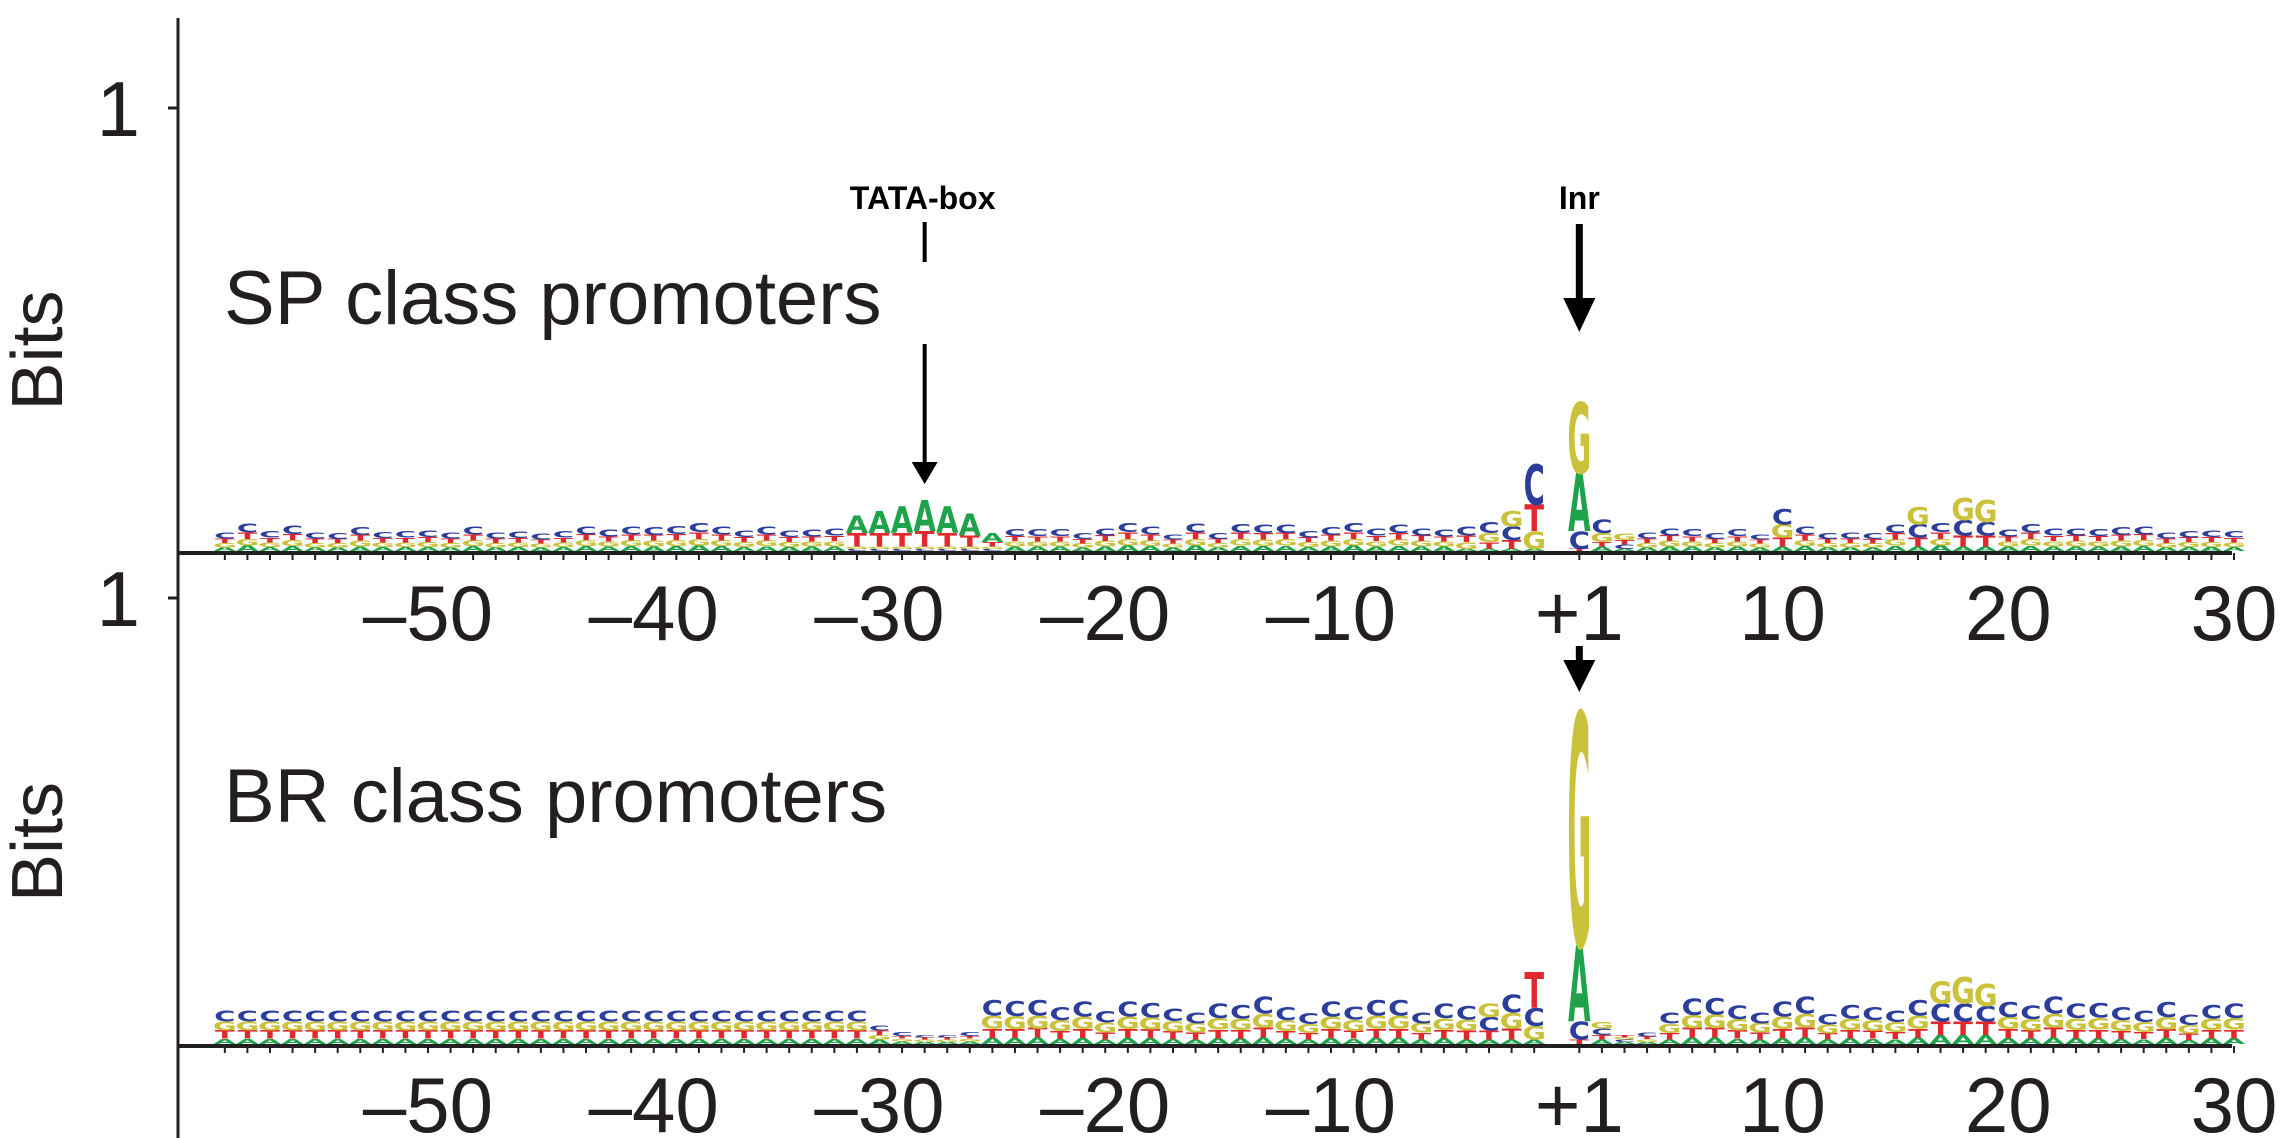 The height and width of the screenshot is (1138, 2282). Describe the element at coordinates (654, 613) in the screenshot. I see `x-tick-label: –40` at that location.